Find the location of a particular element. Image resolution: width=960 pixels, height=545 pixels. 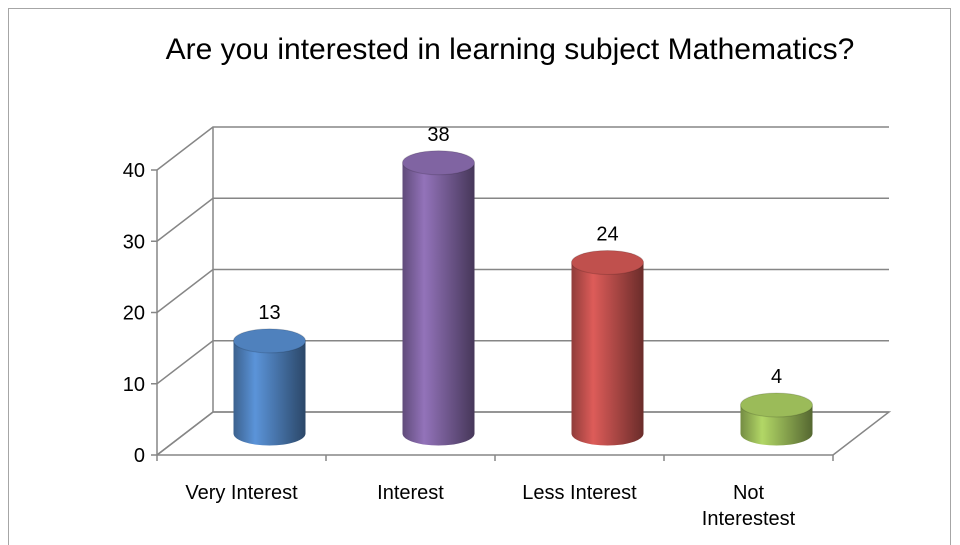

value-label: 13 is located at coordinates (269, 313).